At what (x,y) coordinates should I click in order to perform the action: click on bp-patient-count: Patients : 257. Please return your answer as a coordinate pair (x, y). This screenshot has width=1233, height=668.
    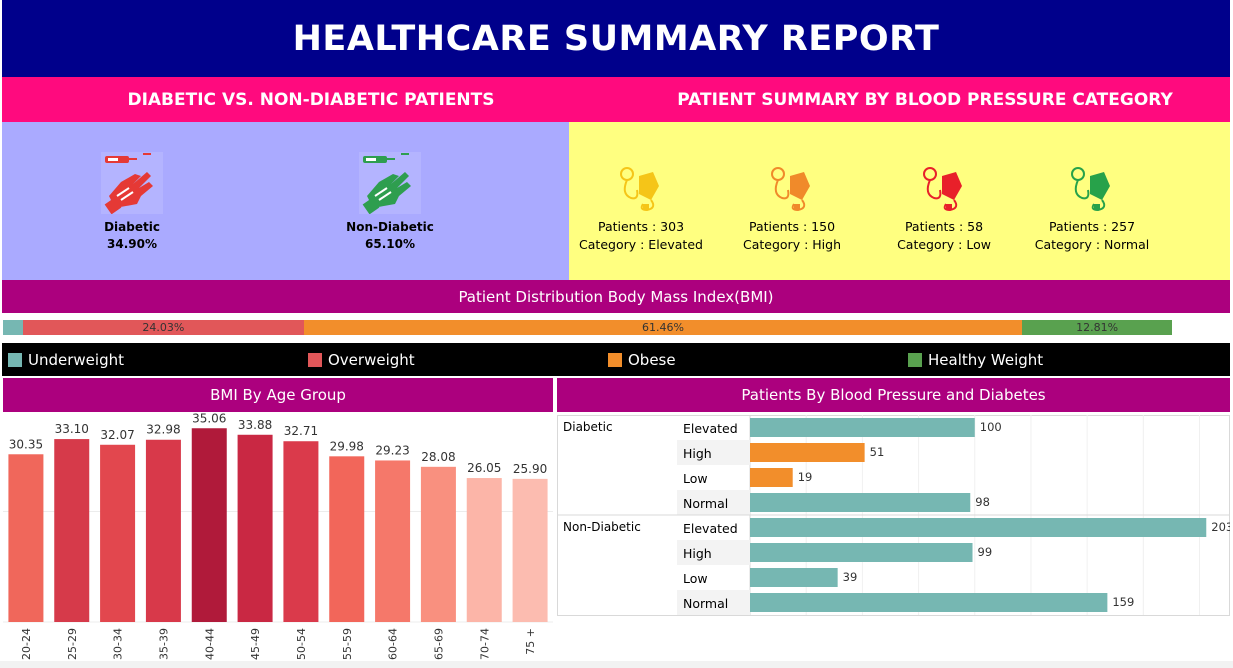
    Looking at the image, I should click on (1092, 226).